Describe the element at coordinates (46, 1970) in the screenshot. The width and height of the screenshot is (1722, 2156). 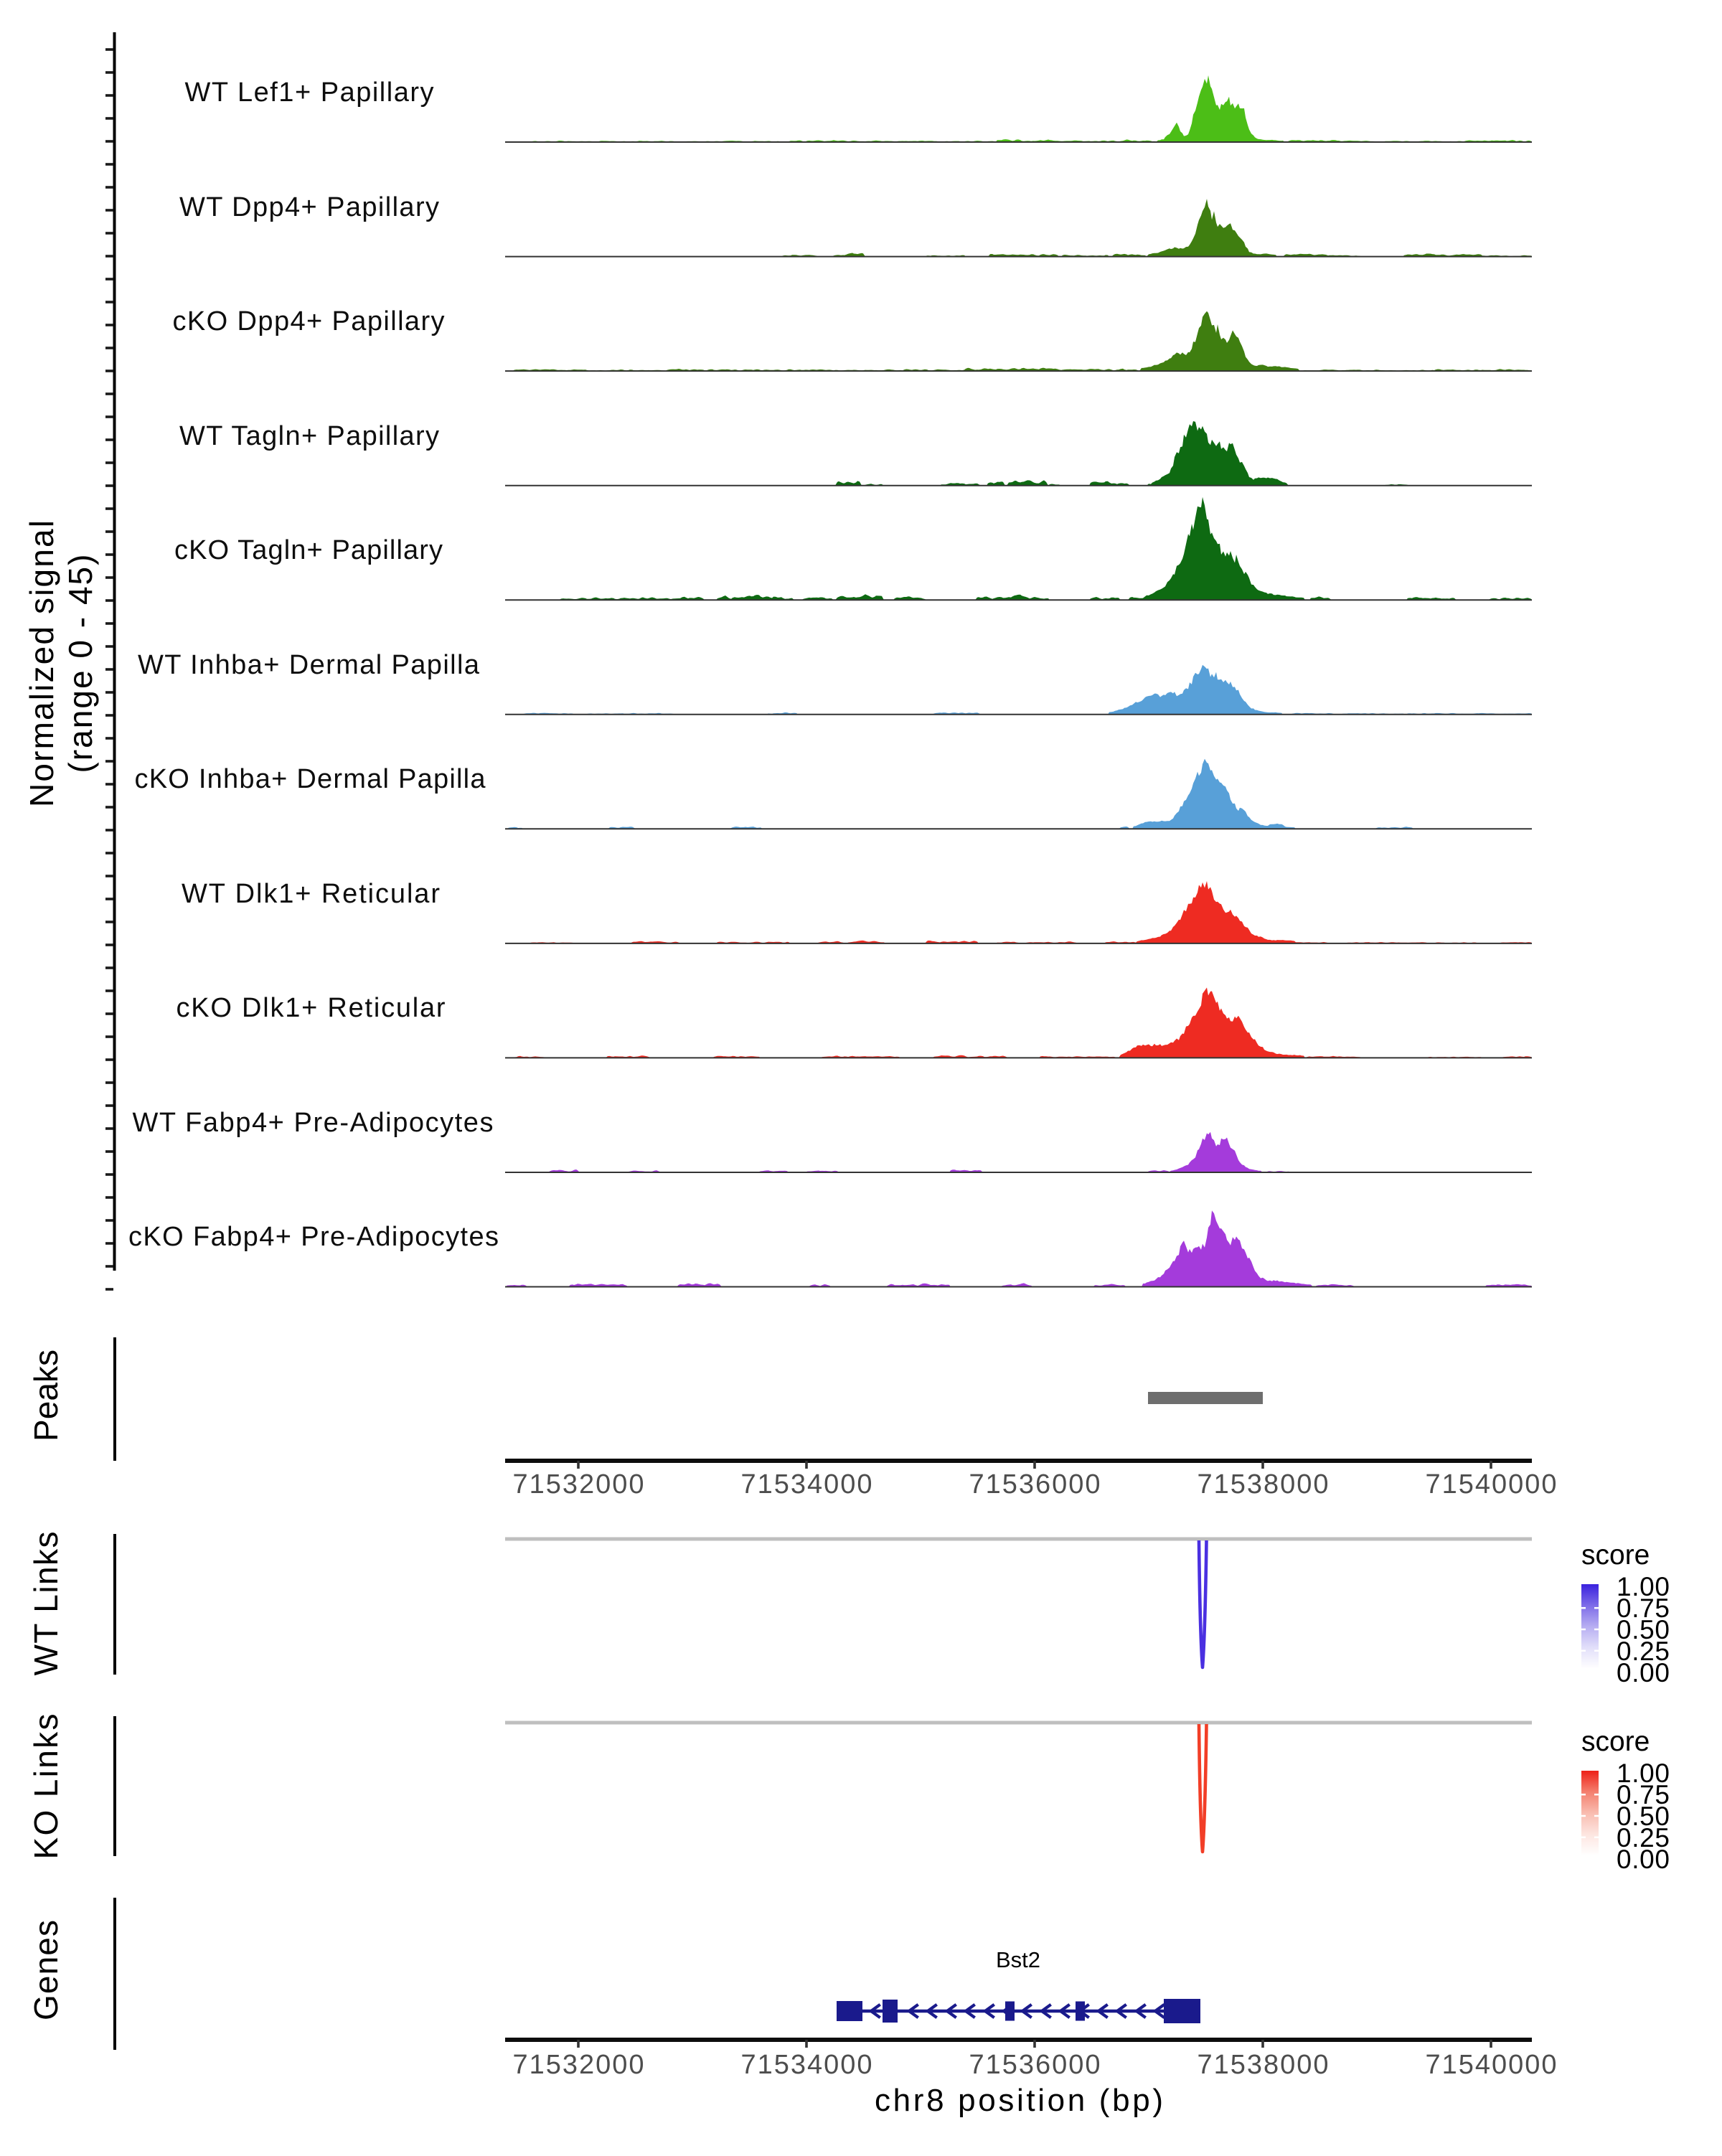
I see `svg-text: Genes` at that location.